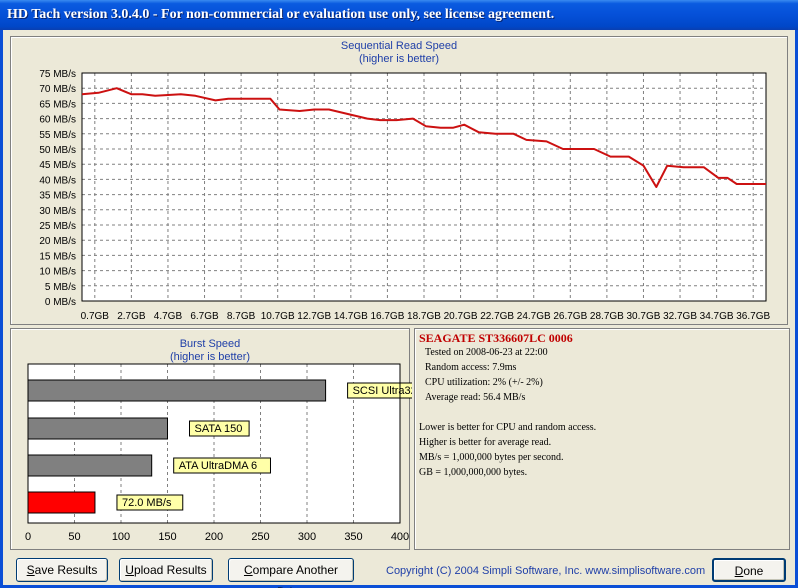 The height and width of the screenshot is (588, 798). I want to click on upload-results-label: pload Results, so click(170, 570).